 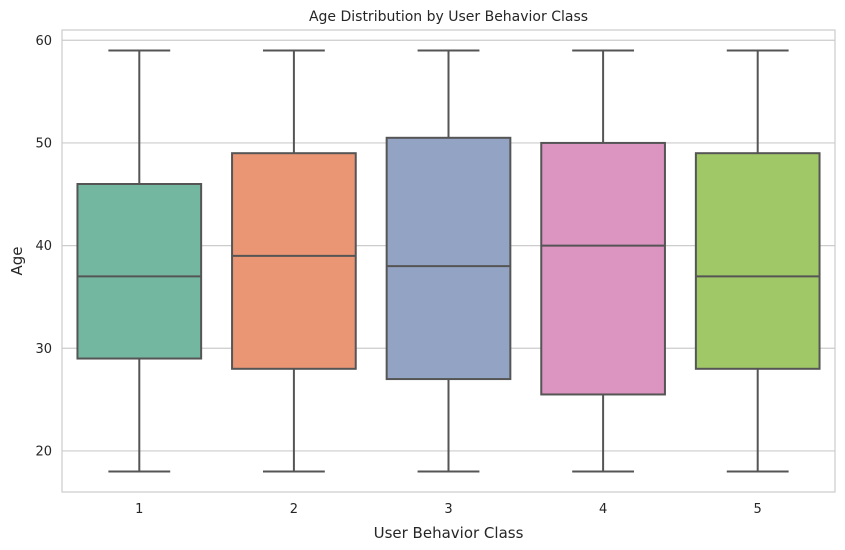 I want to click on y-tick-label-60: 60, so click(x=43, y=41).